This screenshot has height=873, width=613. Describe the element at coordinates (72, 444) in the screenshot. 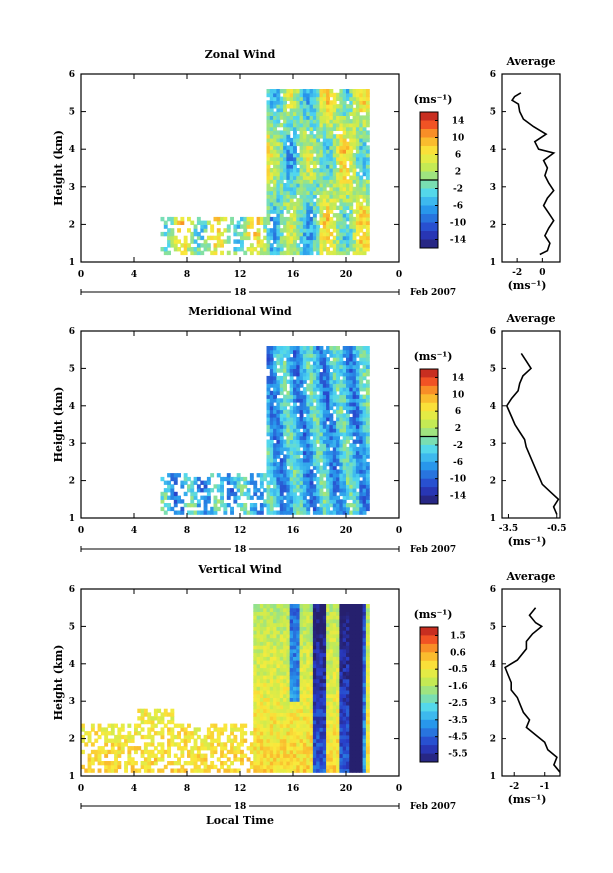

I see `y-tick-label: 3` at that location.